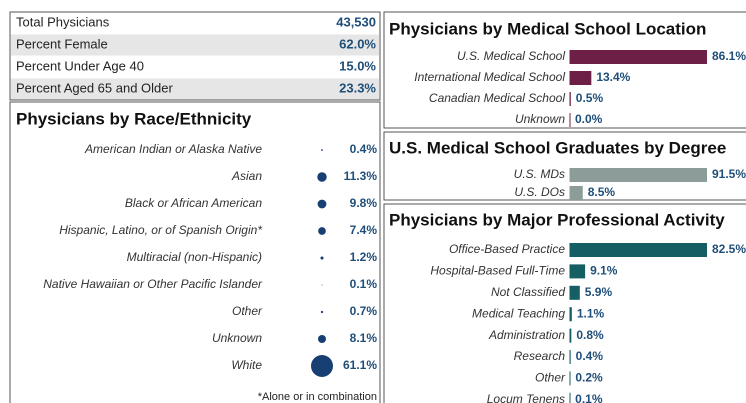 This screenshot has width=746, height=403. I want to click on school-panel, so click(564, 70).